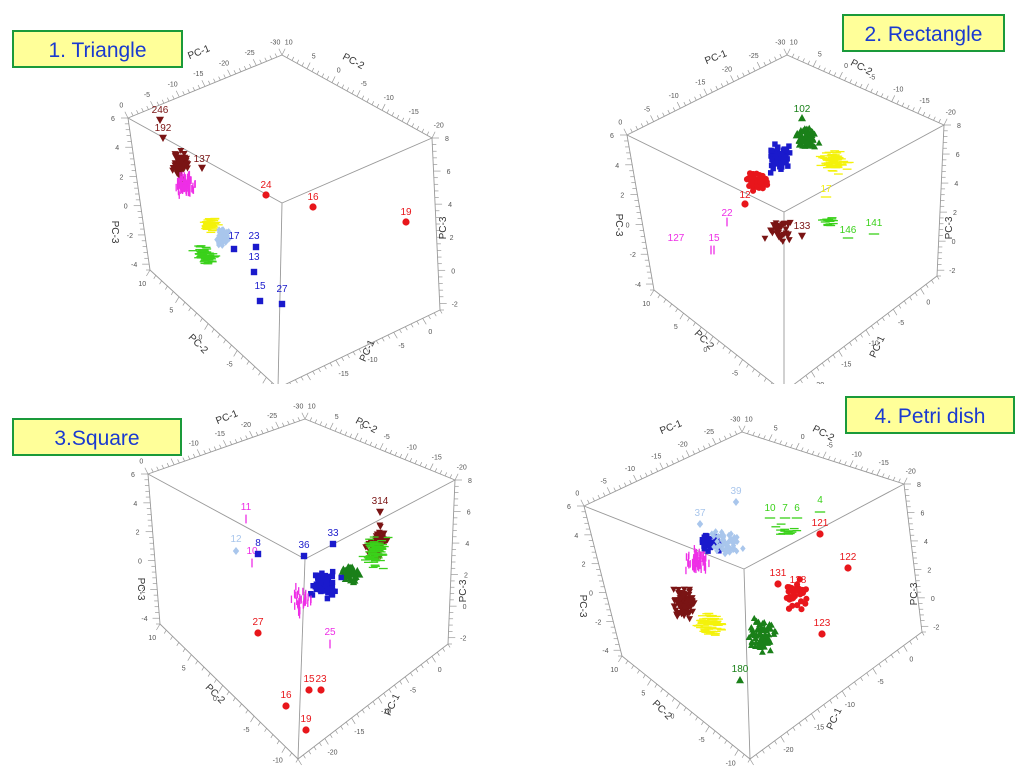 This screenshot has height=768, width=1024. Describe the element at coordinates (140, 589) in the screenshot. I see `axis-label: PC-3` at that location.